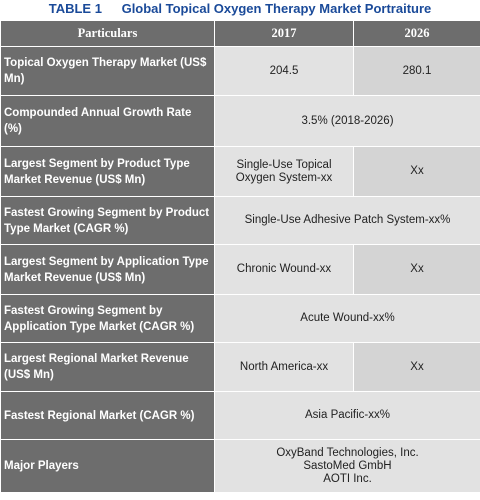  I want to click on value-2017: North America-xx, so click(284, 367).